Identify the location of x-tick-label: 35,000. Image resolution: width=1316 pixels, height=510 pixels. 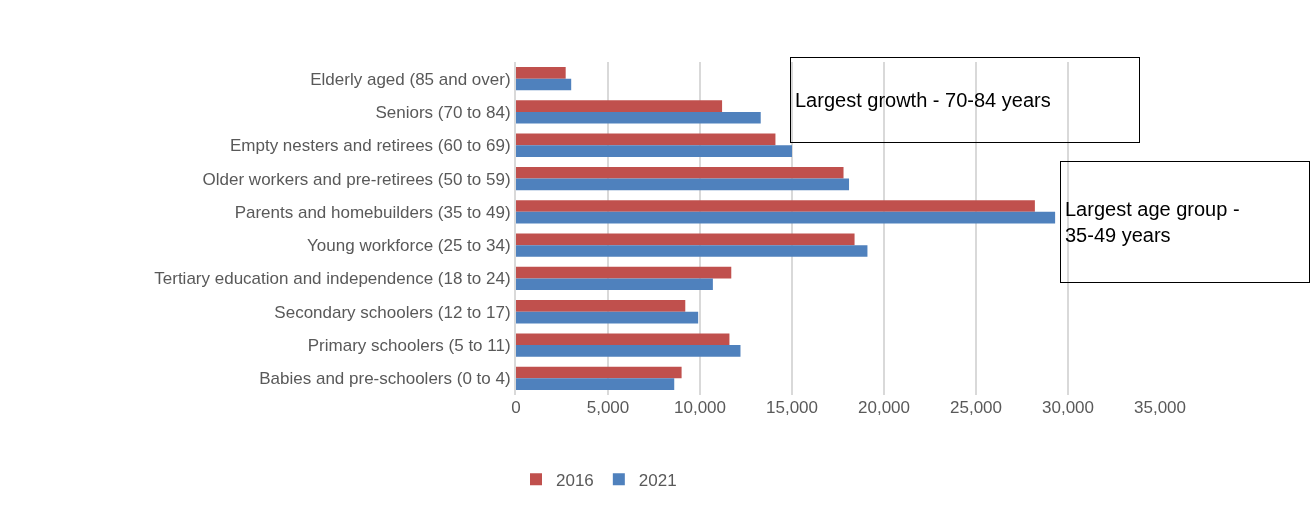
(1160, 407).